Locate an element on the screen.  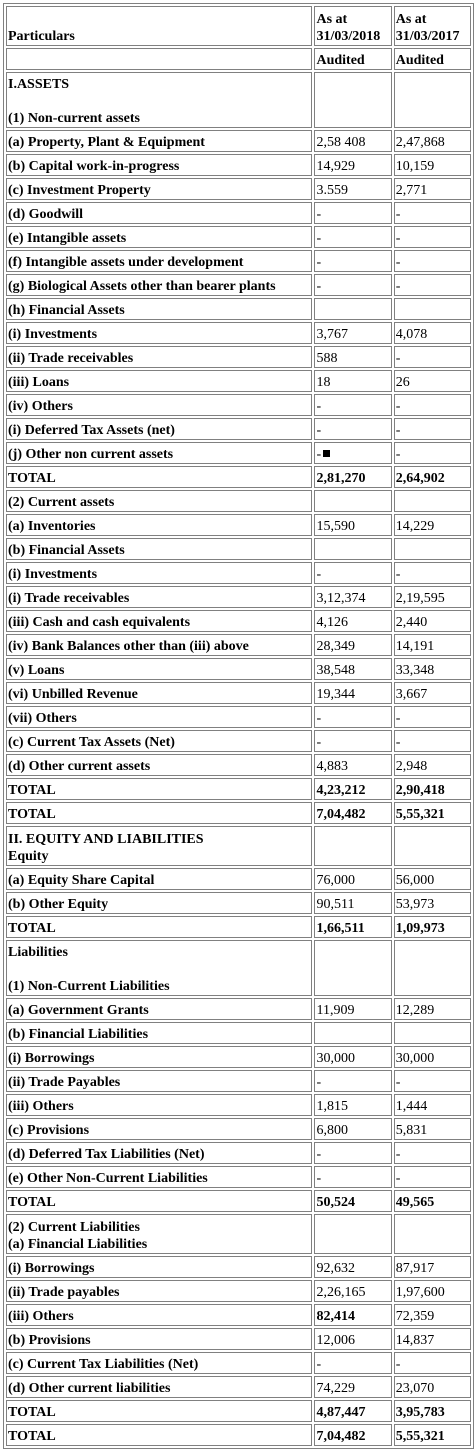
cell-value: 30,000 is located at coordinates (335, 1058).